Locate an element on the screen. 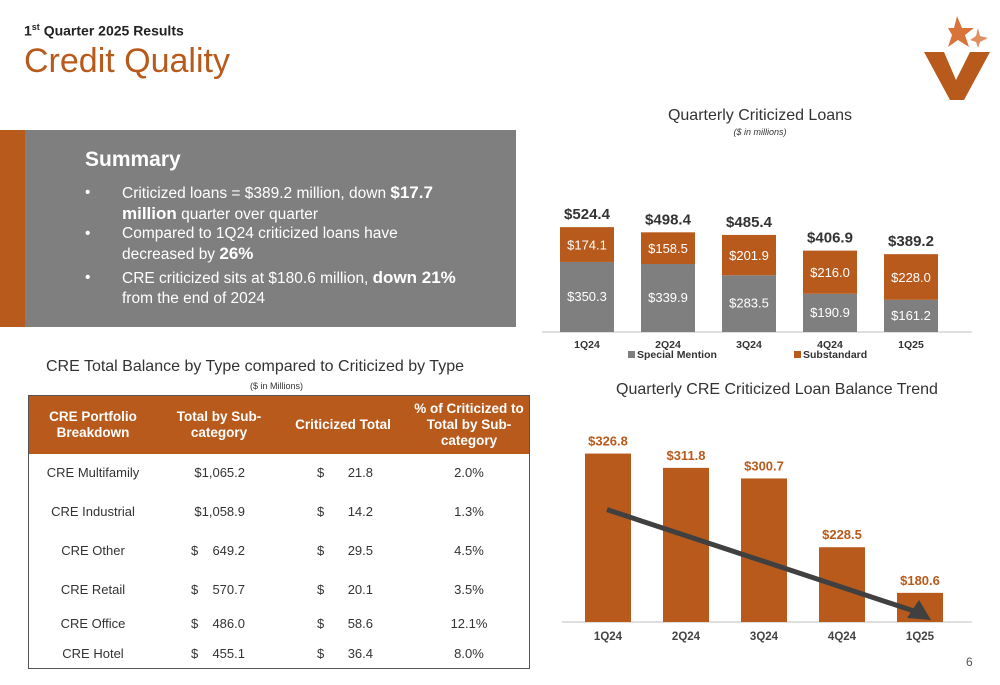 This screenshot has width=1000, height=685. data-label: $326.8 is located at coordinates (608, 441).